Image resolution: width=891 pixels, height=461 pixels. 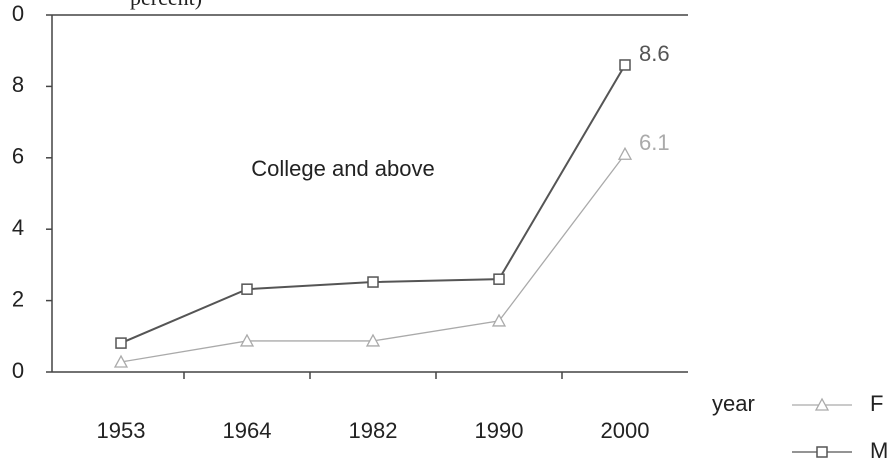 I want to click on legend-label: M, so click(x=879, y=449).